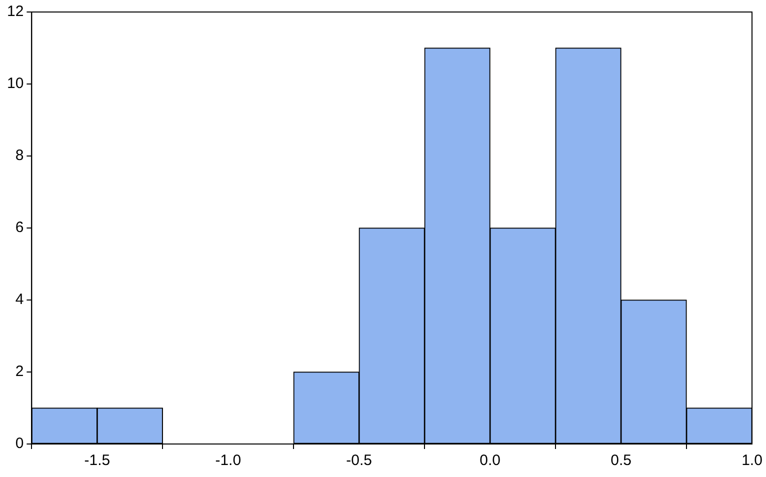 The height and width of the screenshot is (477, 766). What do you see at coordinates (752, 461) in the screenshot?
I see `x-tick-label: 1.0` at bounding box center [752, 461].